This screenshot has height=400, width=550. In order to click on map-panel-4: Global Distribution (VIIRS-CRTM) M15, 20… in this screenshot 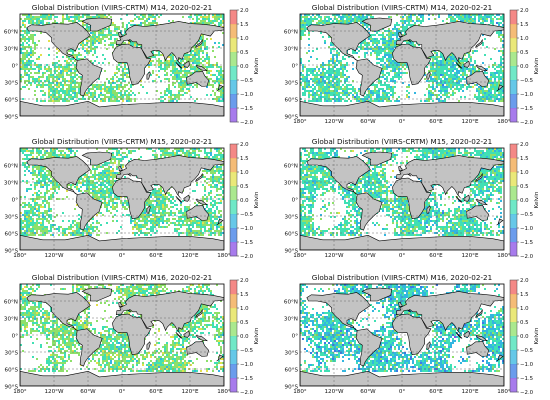, I will do `click(412, 198)`.